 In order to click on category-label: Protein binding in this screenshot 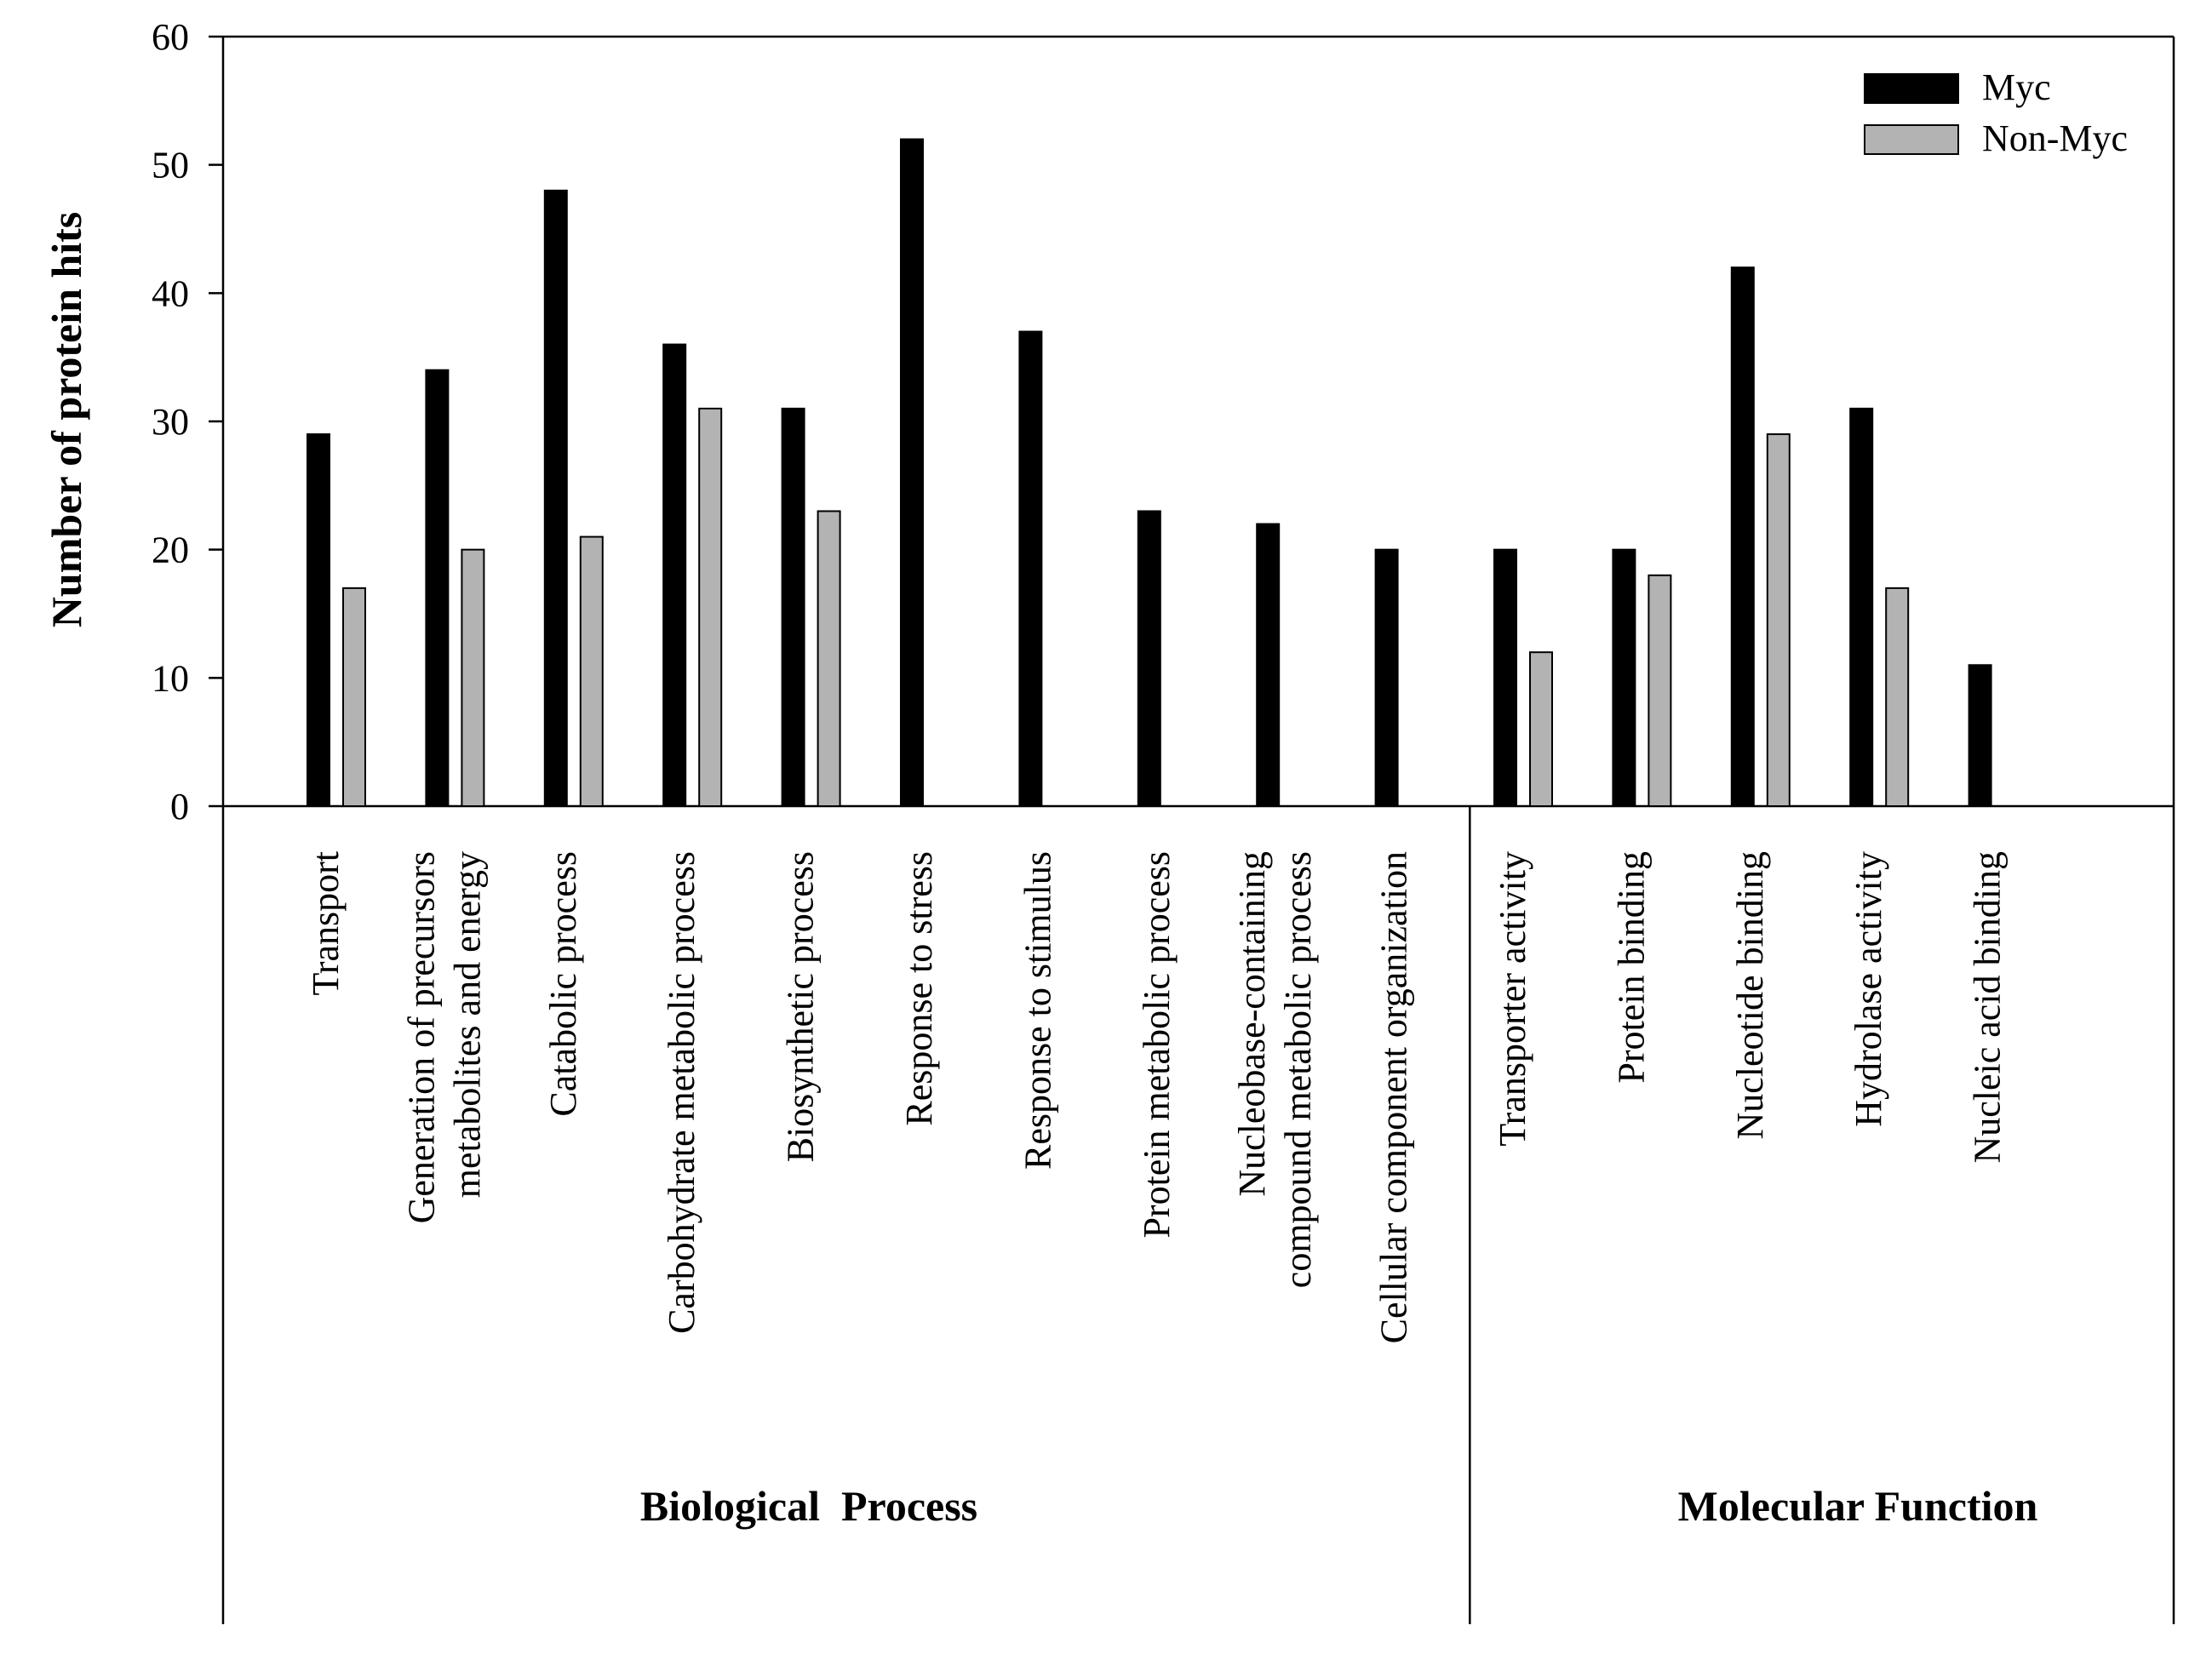, I will do `click(1631, 967)`.